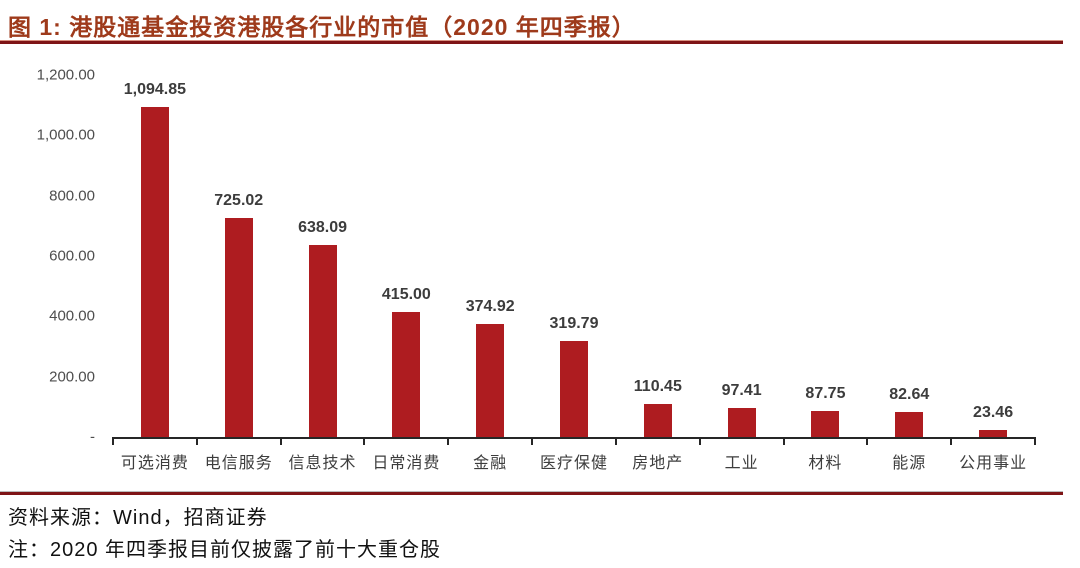 The height and width of the screenshot is (568, 1080). Describe the element at coordinates (490, 306) in the screenshot. I see `bar-value-label: 374.92` at that location.